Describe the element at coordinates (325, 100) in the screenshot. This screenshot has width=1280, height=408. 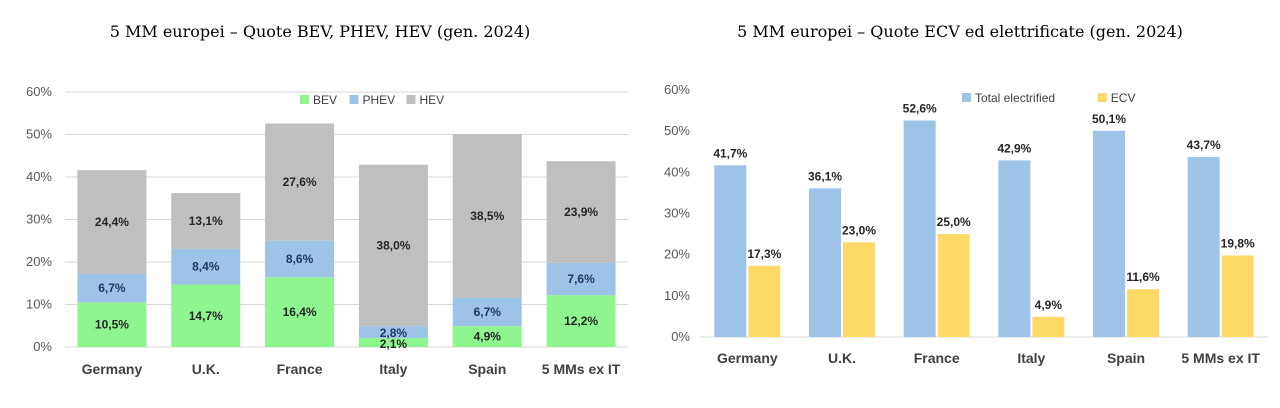
I see `legend-label-bev: BEV` at that location.